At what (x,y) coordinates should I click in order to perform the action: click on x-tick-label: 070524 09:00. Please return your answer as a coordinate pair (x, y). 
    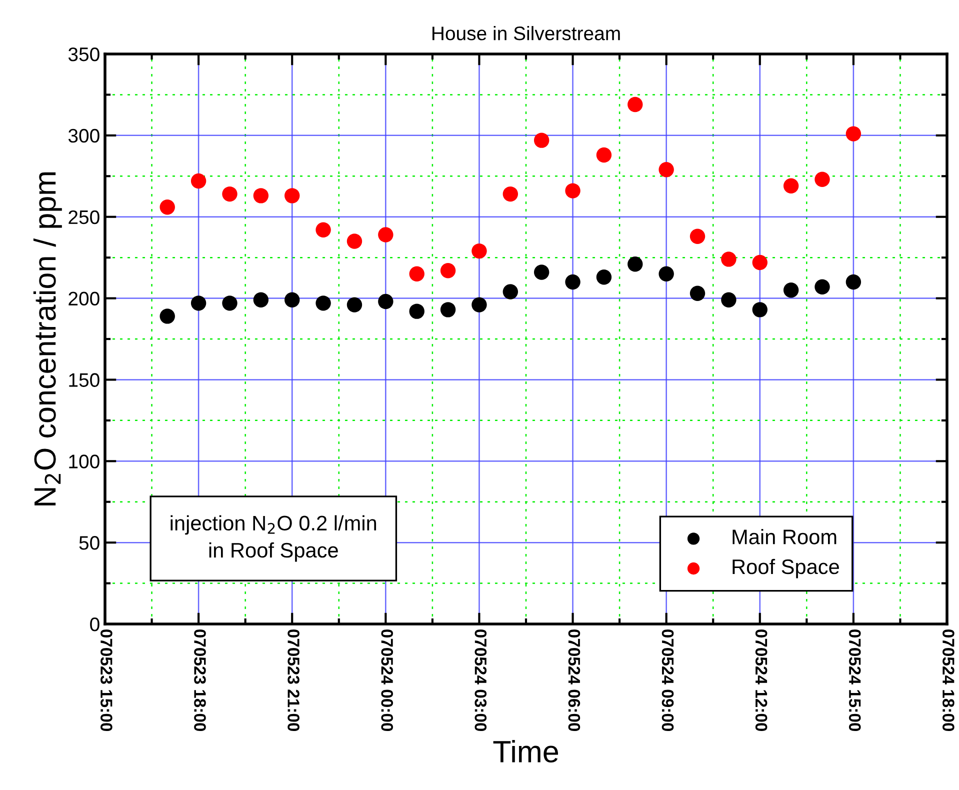
    Looking at the image, I should click on (668, 681).